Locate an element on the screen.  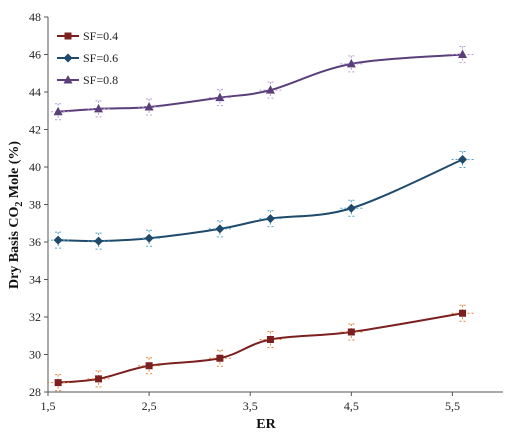
y-axis-title: Dry Basis CO2 Mole (%) is located at coordinates (16, 215).